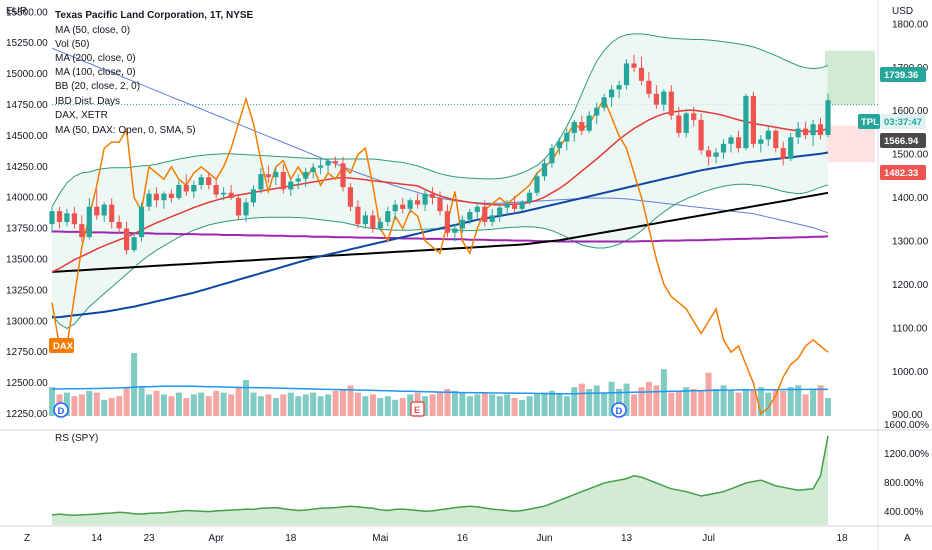 The image size is (932, 550). I want to click on earnings-marker-label: E, so click(417, 410).